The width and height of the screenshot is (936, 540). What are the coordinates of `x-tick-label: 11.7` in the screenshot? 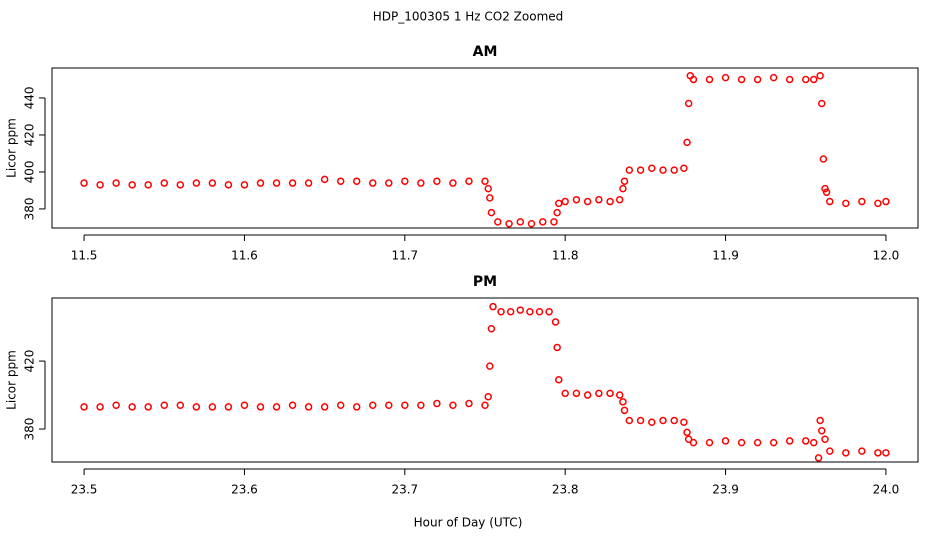 It's located at (404, 256).